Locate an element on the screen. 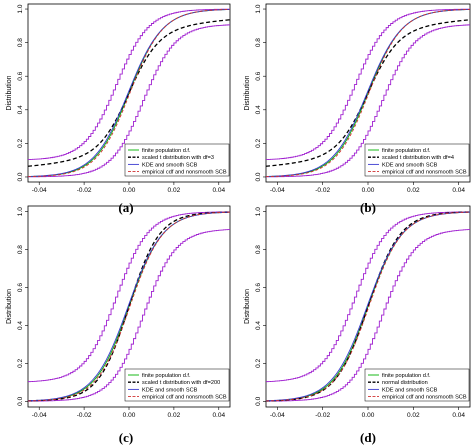 This screenshot has height=448, width=474. panel-caption: (b) is located at coordinates (368, 207).